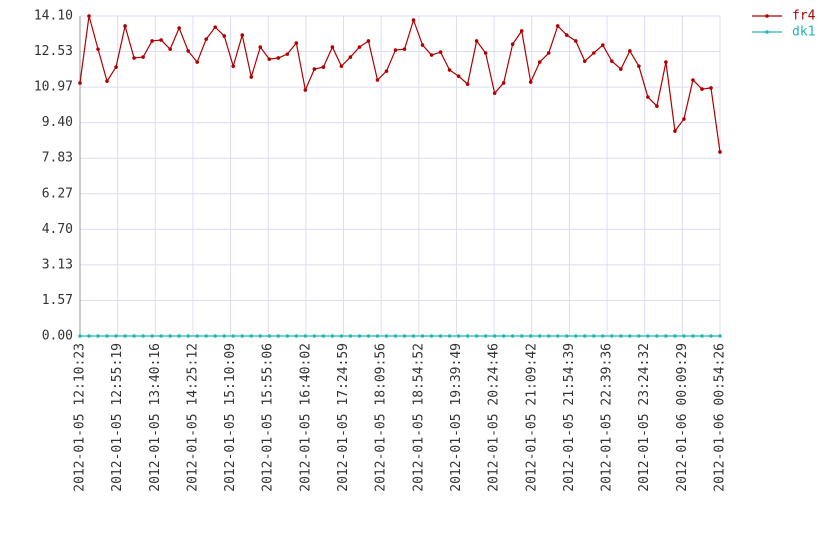  Describe the element at coordinates (230, 417) in the screenshot. I see `x-tick-label: 2012-01-05 15:10:09` at that location.